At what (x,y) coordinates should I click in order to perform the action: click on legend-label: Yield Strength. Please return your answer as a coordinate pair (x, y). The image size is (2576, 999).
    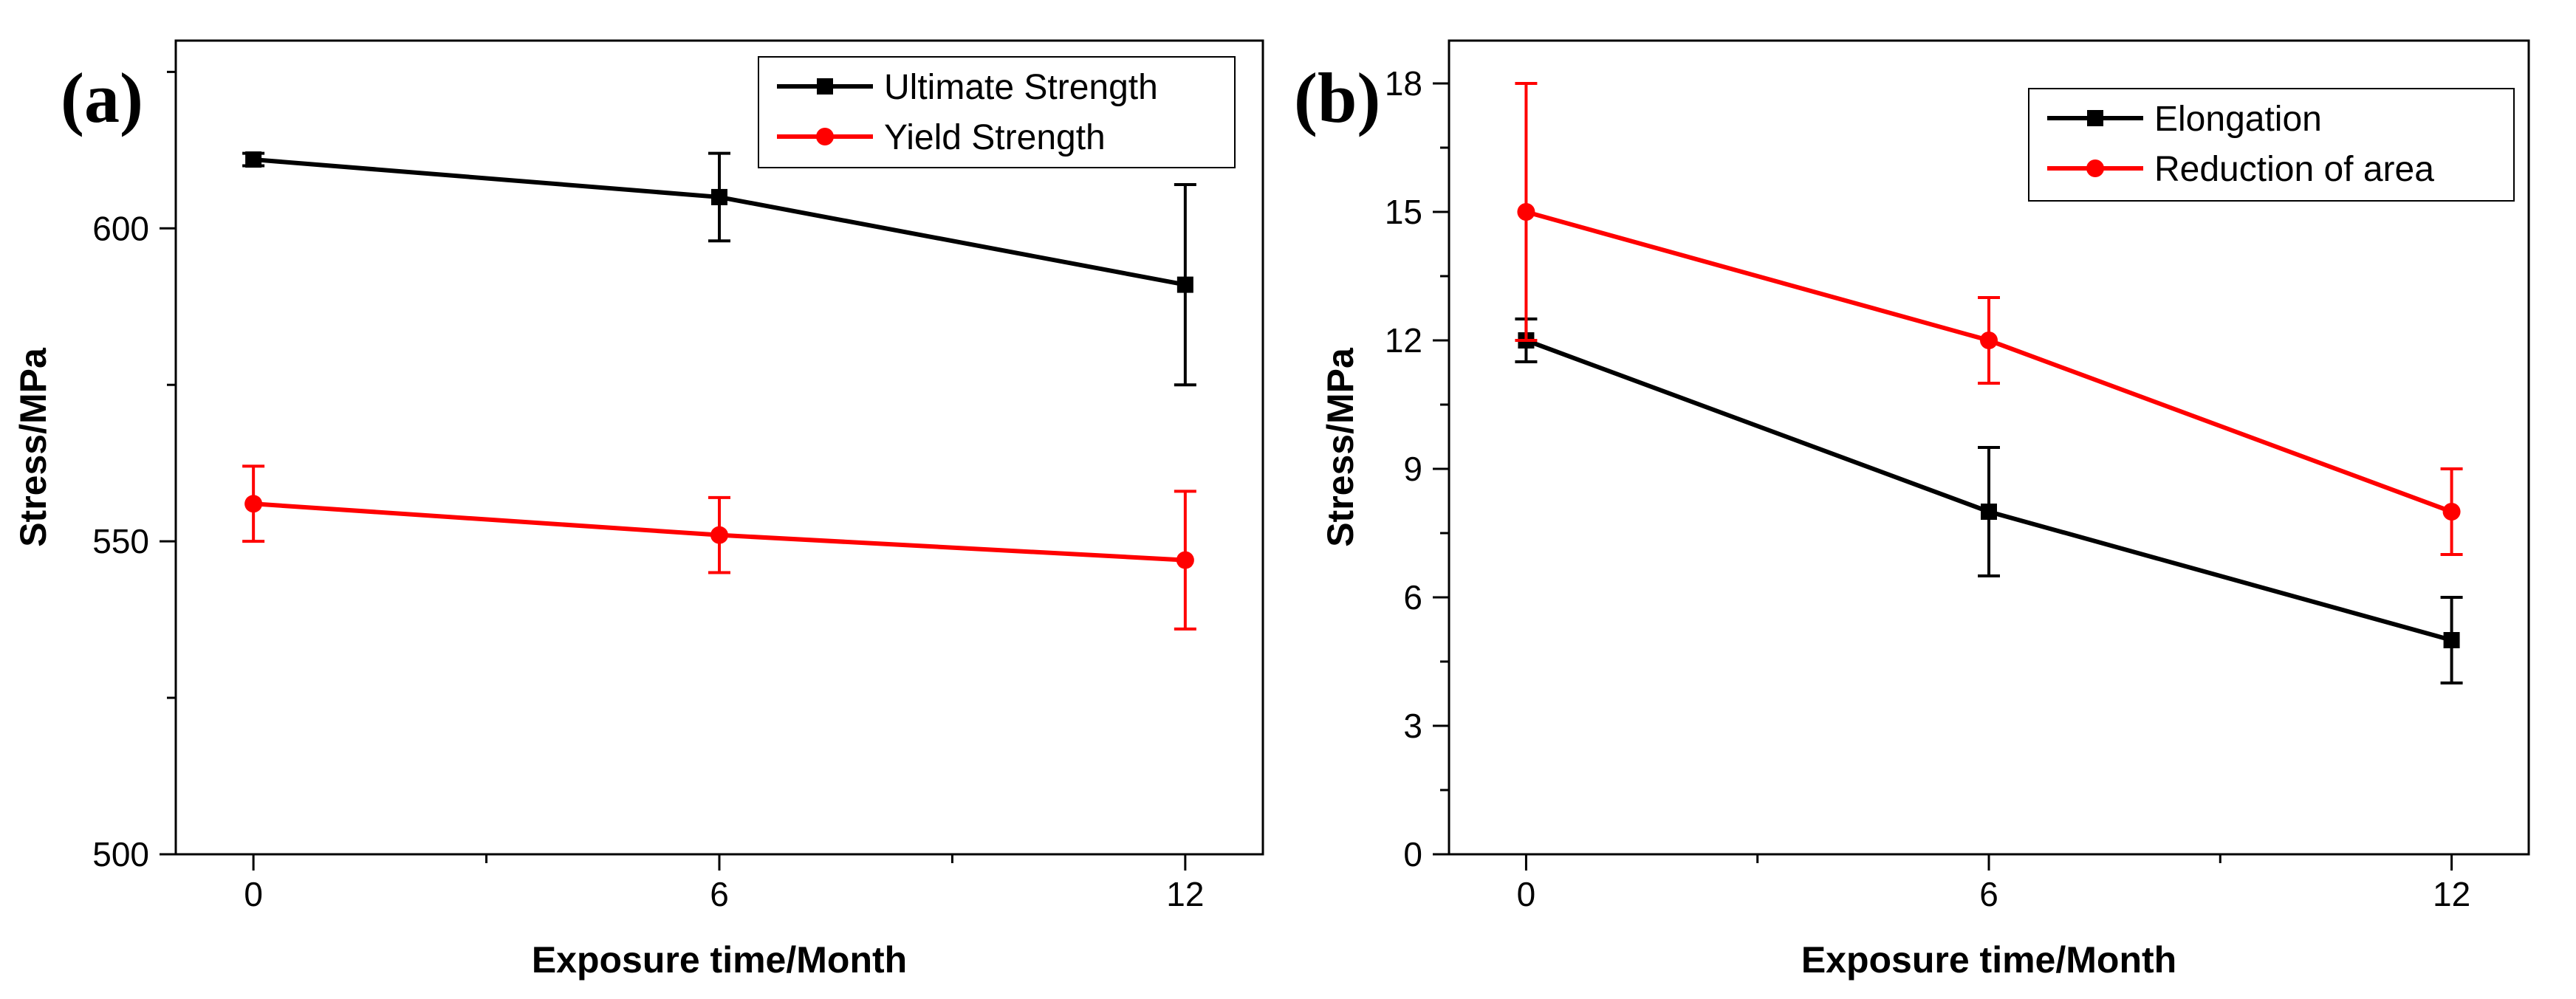
    Looking at the image, I should click on (995, 138).